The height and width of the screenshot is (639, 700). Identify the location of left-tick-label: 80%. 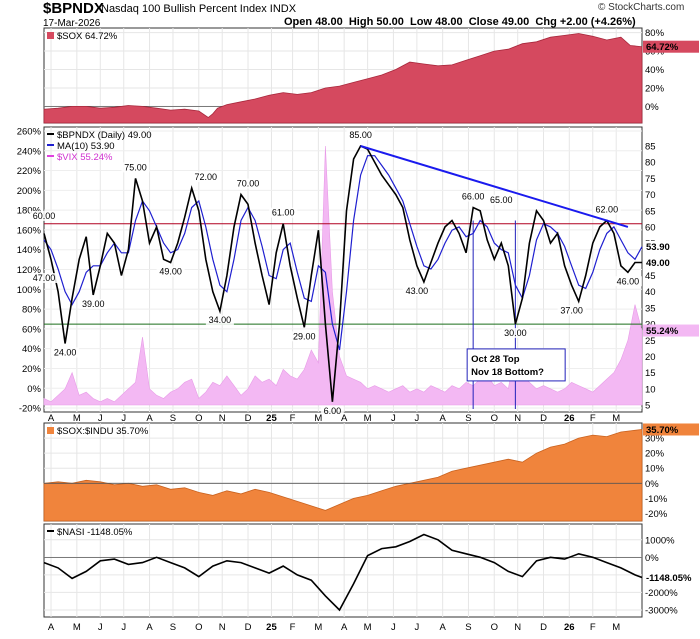
(32, 310).